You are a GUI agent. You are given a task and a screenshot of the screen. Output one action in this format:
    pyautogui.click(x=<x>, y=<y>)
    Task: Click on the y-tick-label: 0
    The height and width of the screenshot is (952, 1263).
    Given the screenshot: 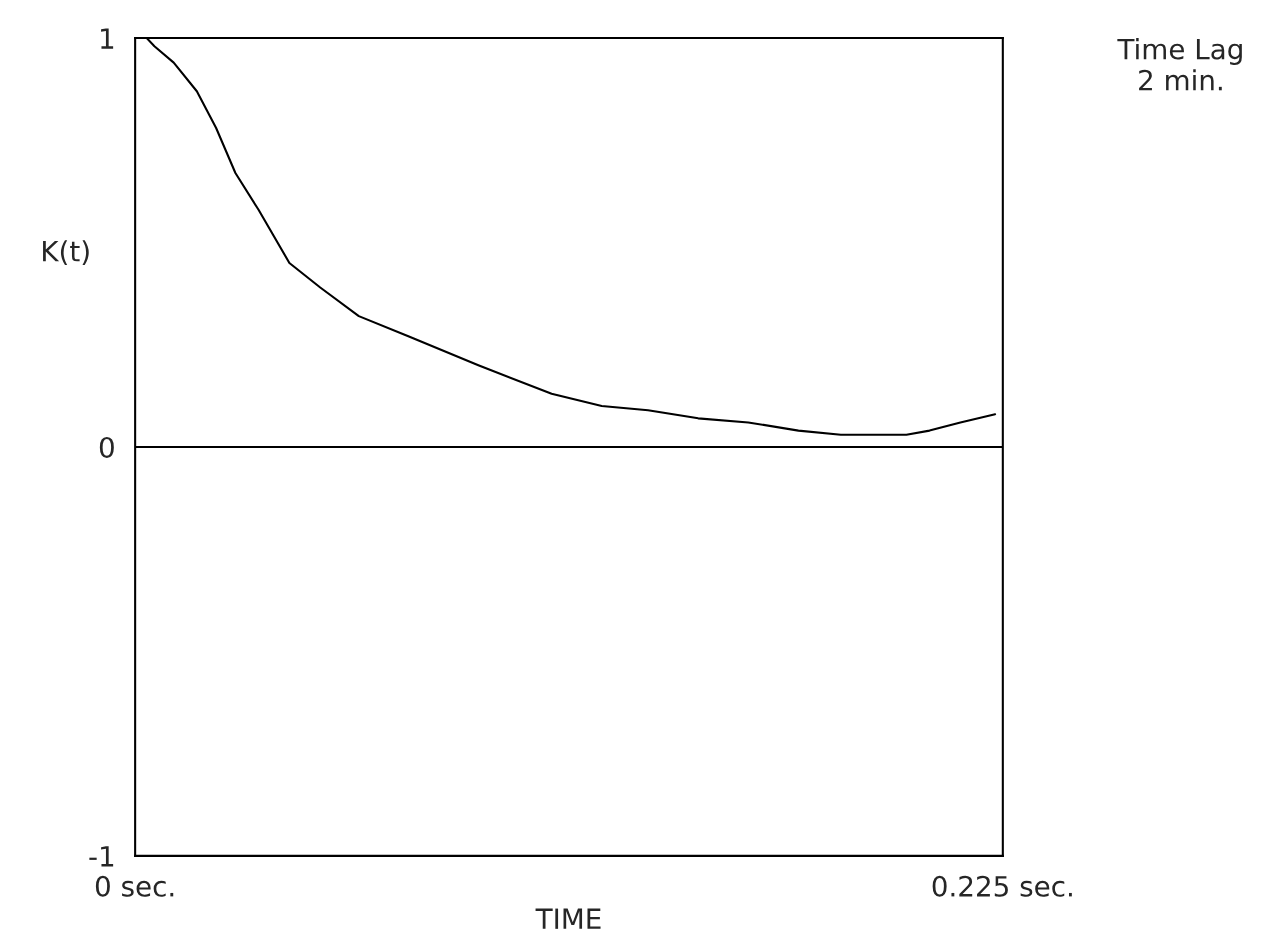 What is the action you would take?
    pyautogui.click(x=106, y=447)
    